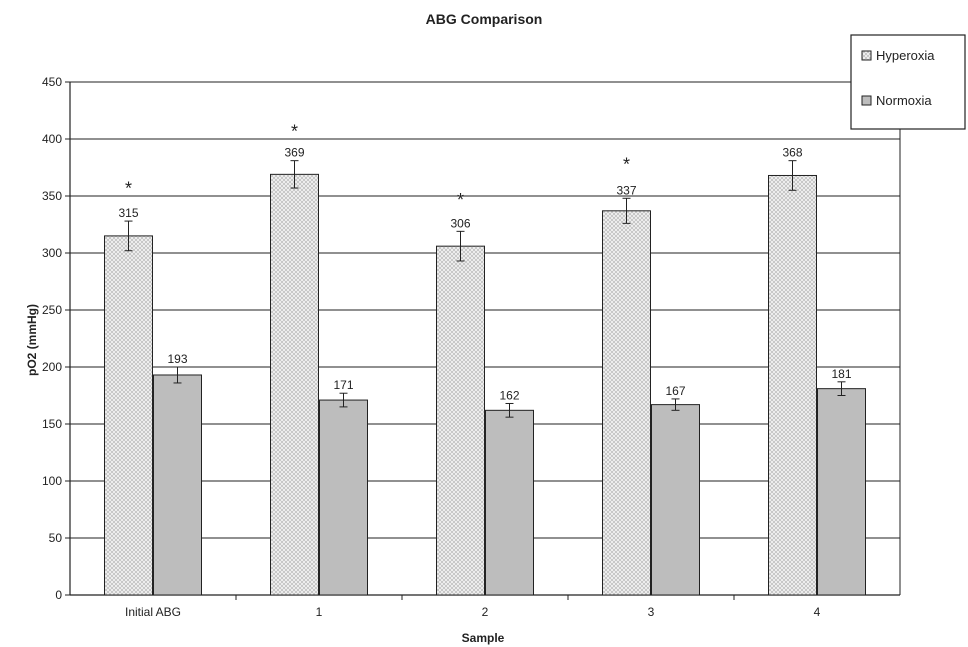  I want to click on data-label: 337, so click(626, 190).